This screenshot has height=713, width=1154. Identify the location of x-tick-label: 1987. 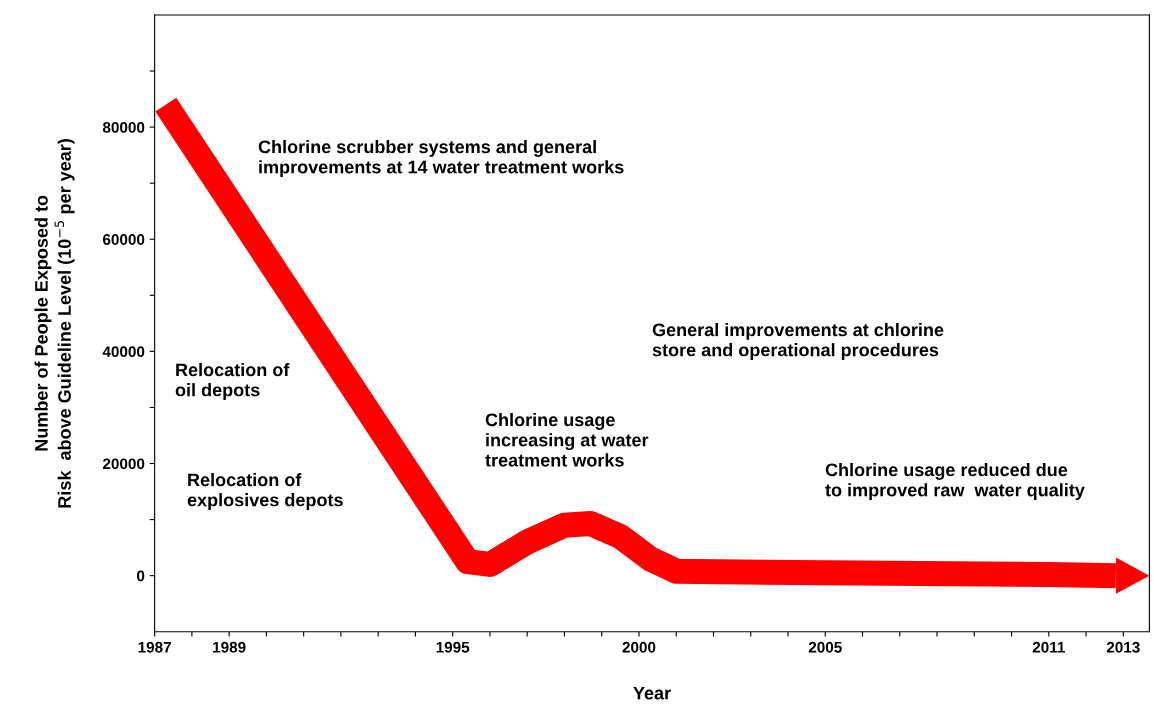
(154, 647).